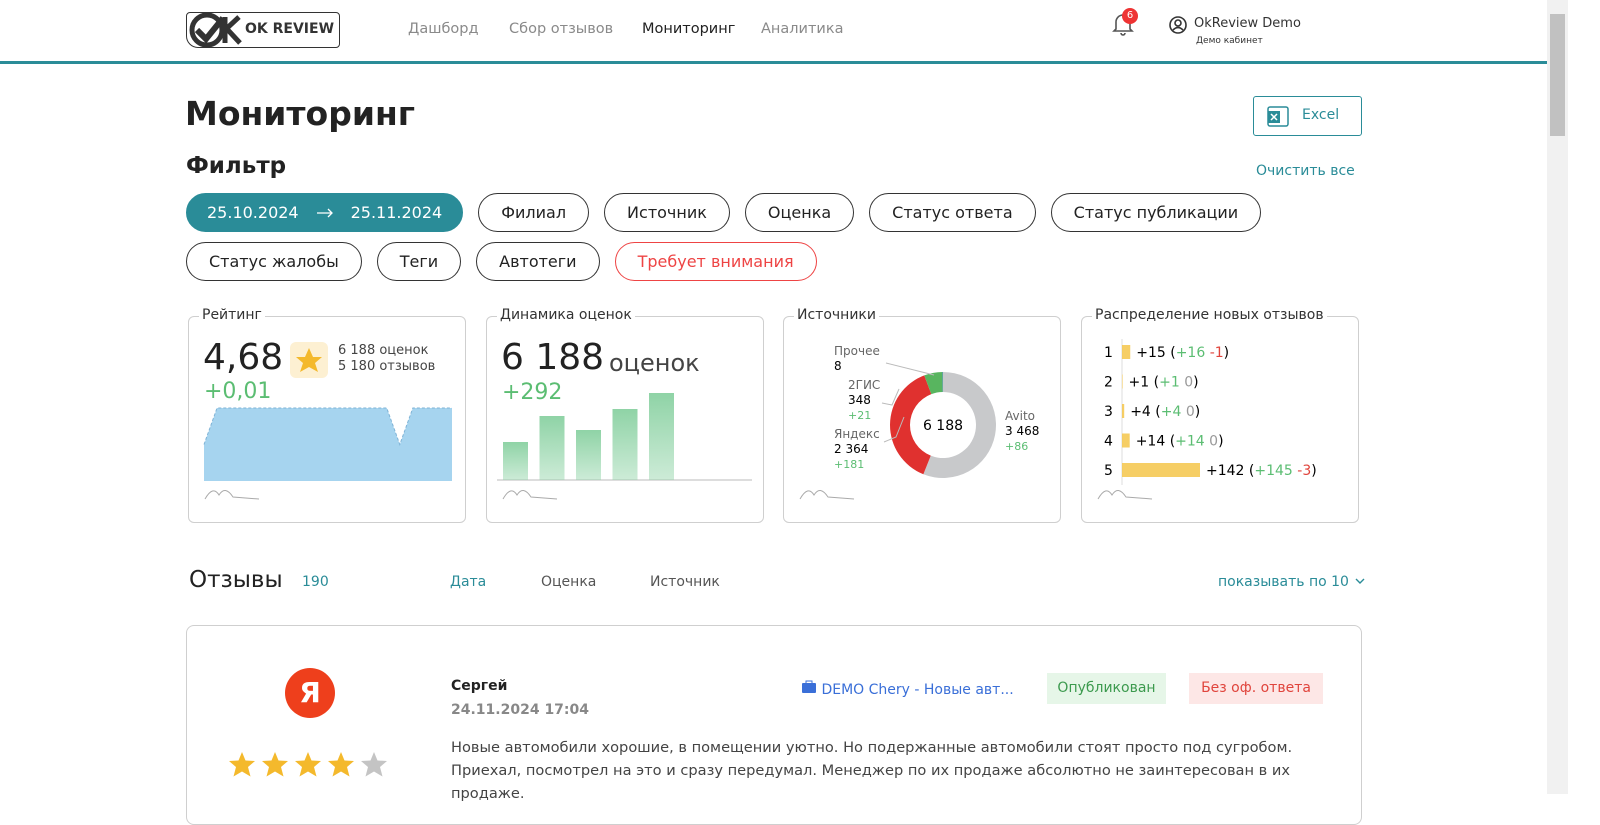  Describe the element at coordinates (802, 29) in the screenshot. I see `nav-item: Аналитика` at that location.